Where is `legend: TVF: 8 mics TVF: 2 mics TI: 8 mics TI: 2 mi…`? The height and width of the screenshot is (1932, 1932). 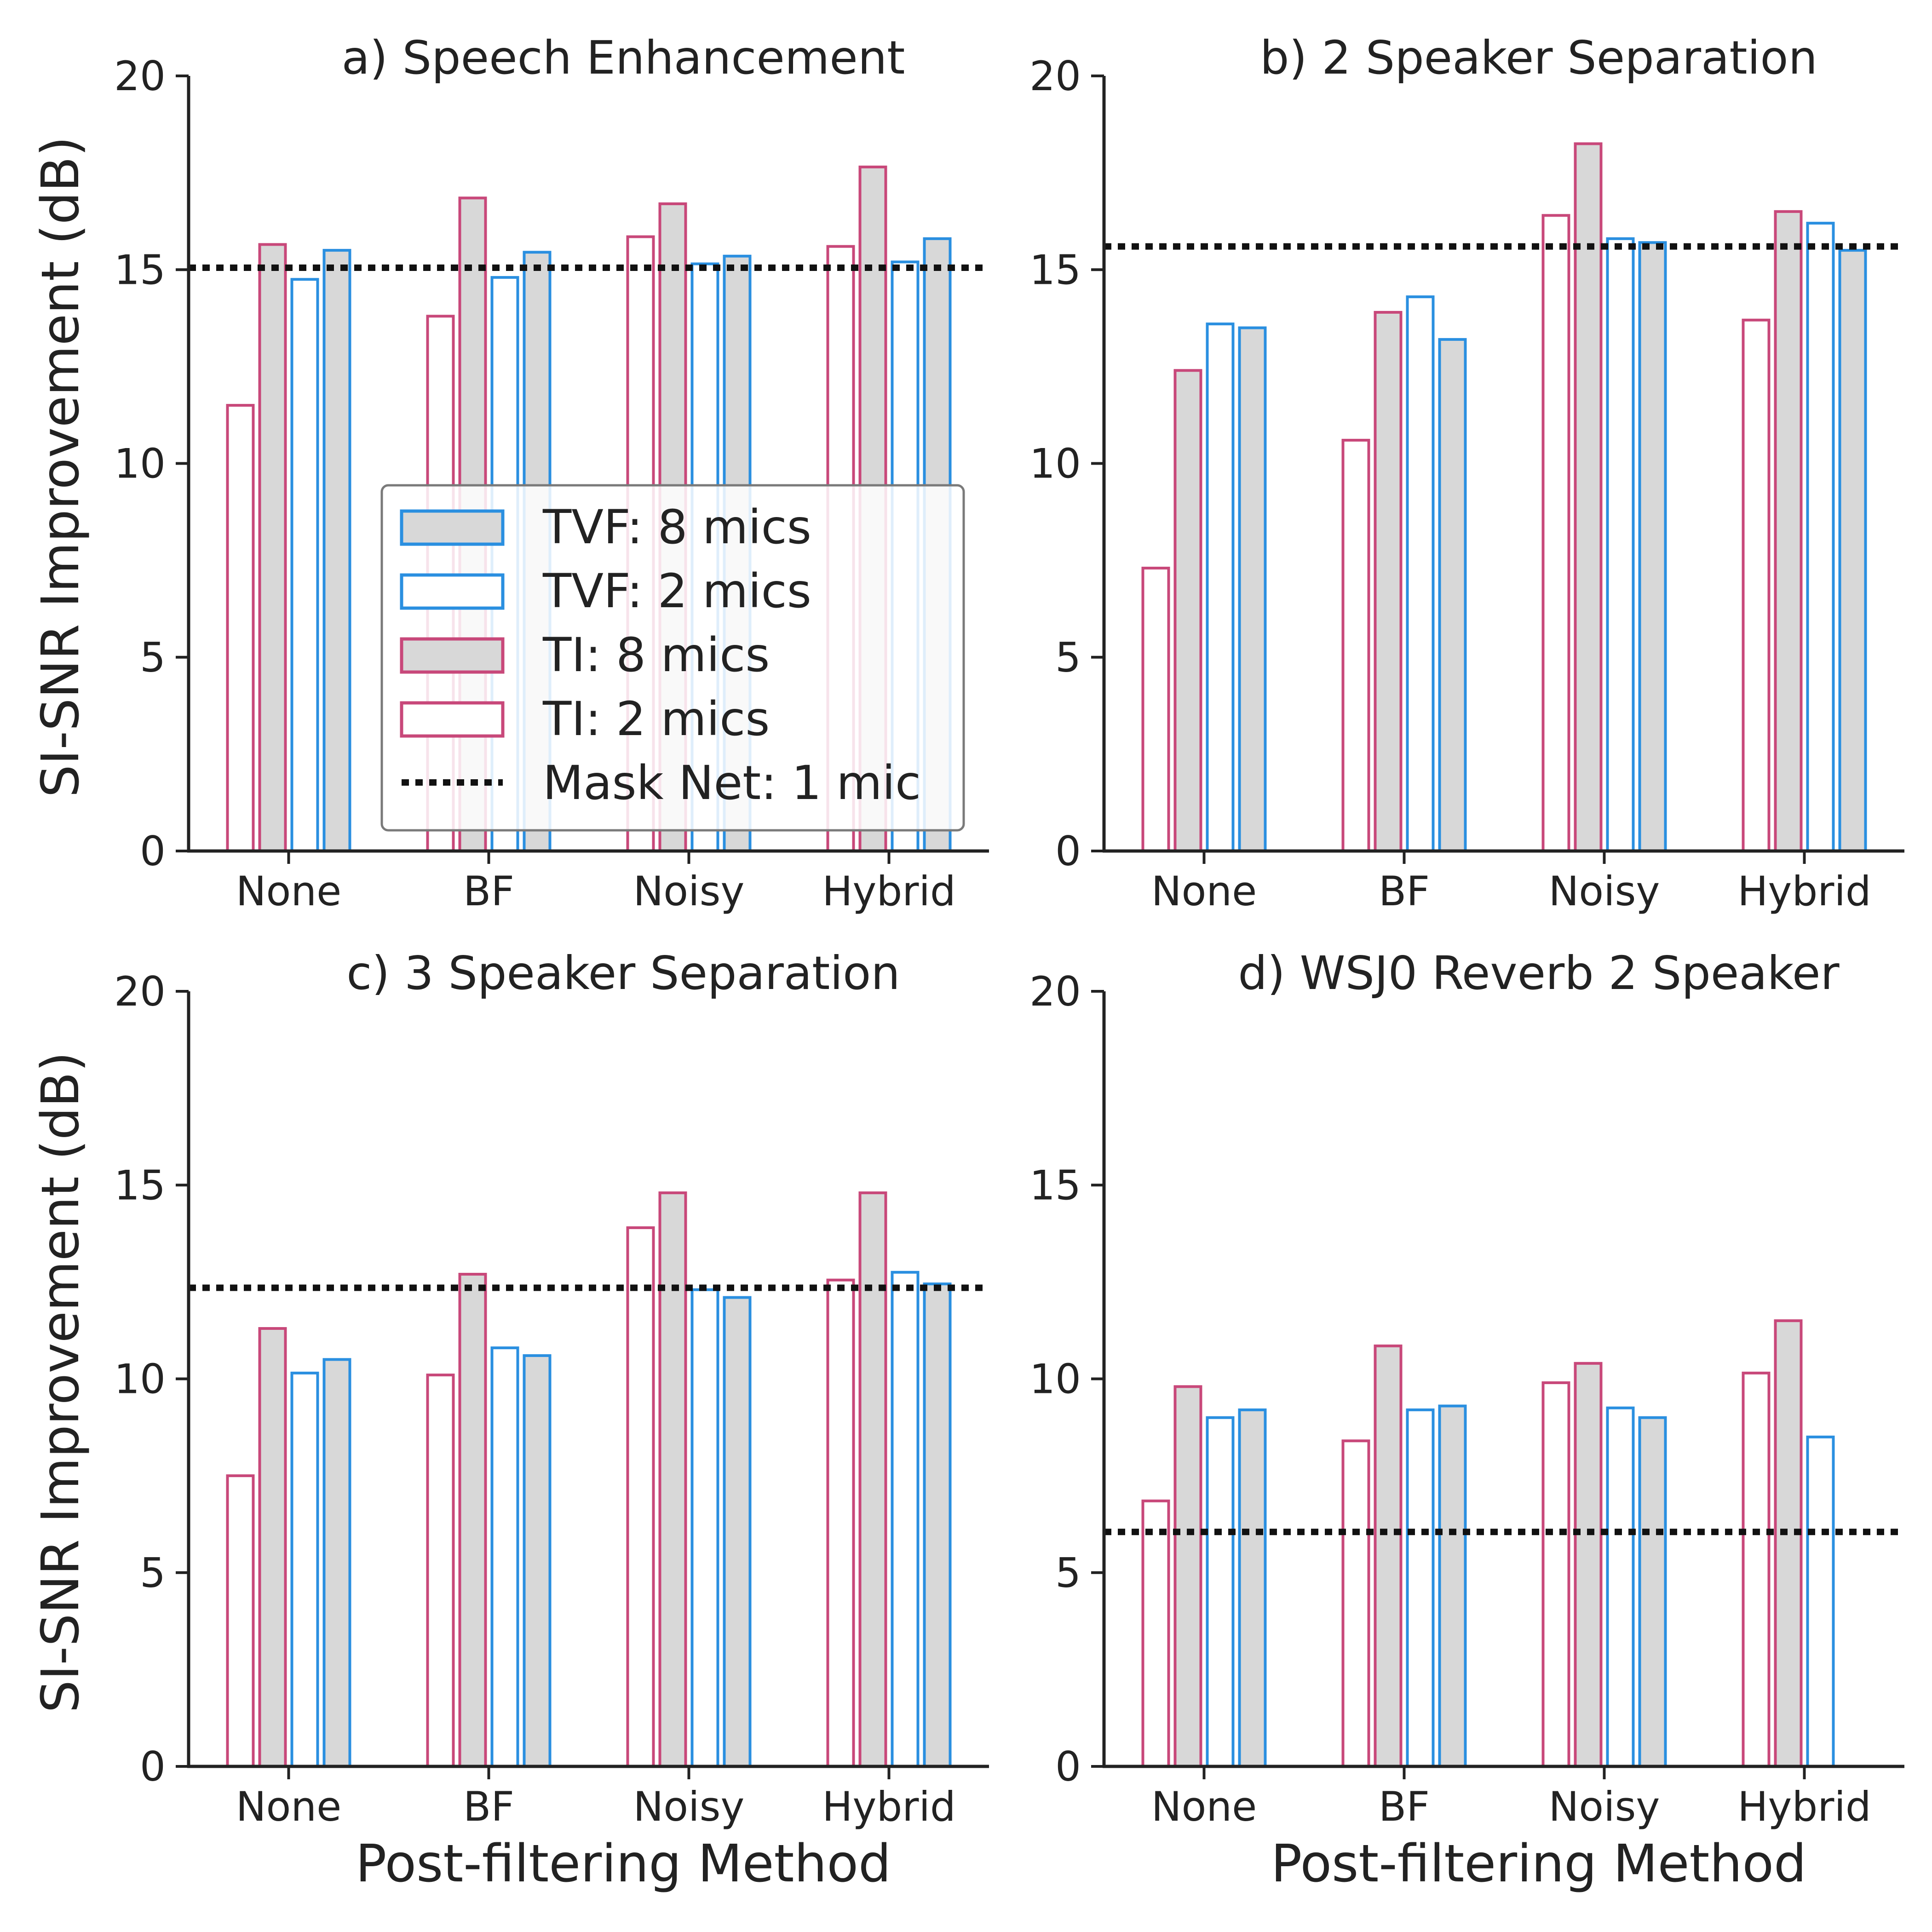 legend: TVF: 8 mics TVF: 2 mics TI: 8 mics TI: 2 mi… is located at coordinates (672, 658).